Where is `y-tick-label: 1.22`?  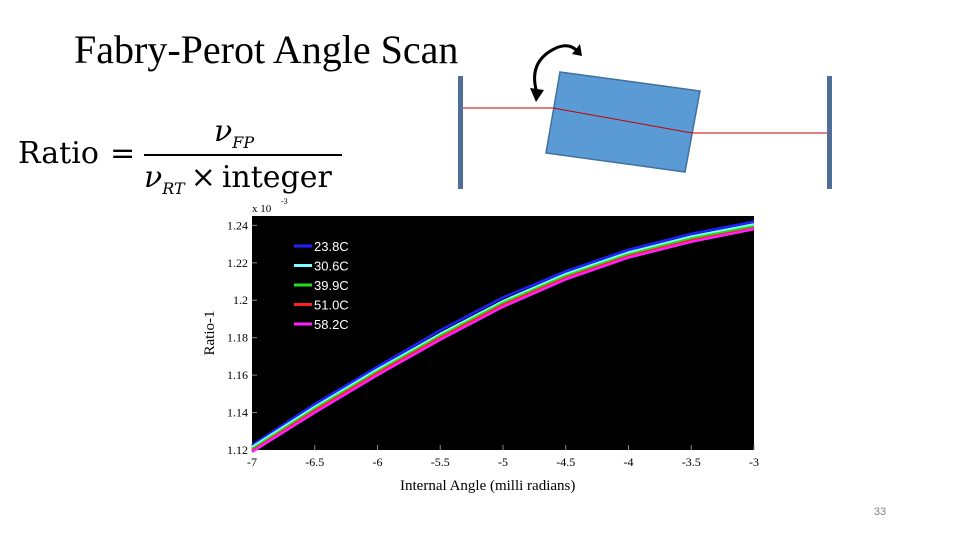
y-tick-label: 1.22 is located at coordinates (237, 263).